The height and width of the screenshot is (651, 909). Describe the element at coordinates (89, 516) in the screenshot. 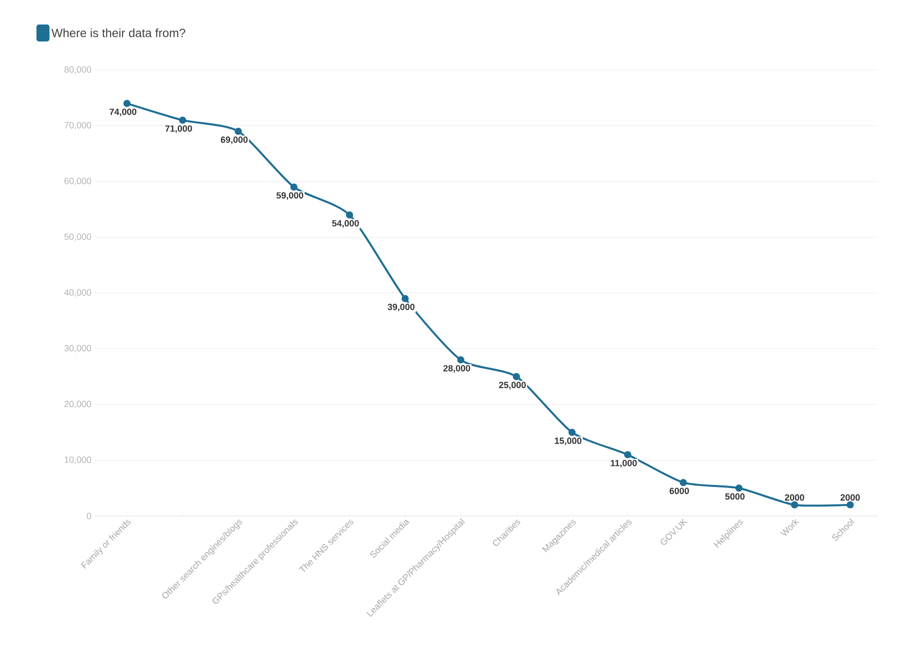

I see `y-tick-label: 0` at that location.